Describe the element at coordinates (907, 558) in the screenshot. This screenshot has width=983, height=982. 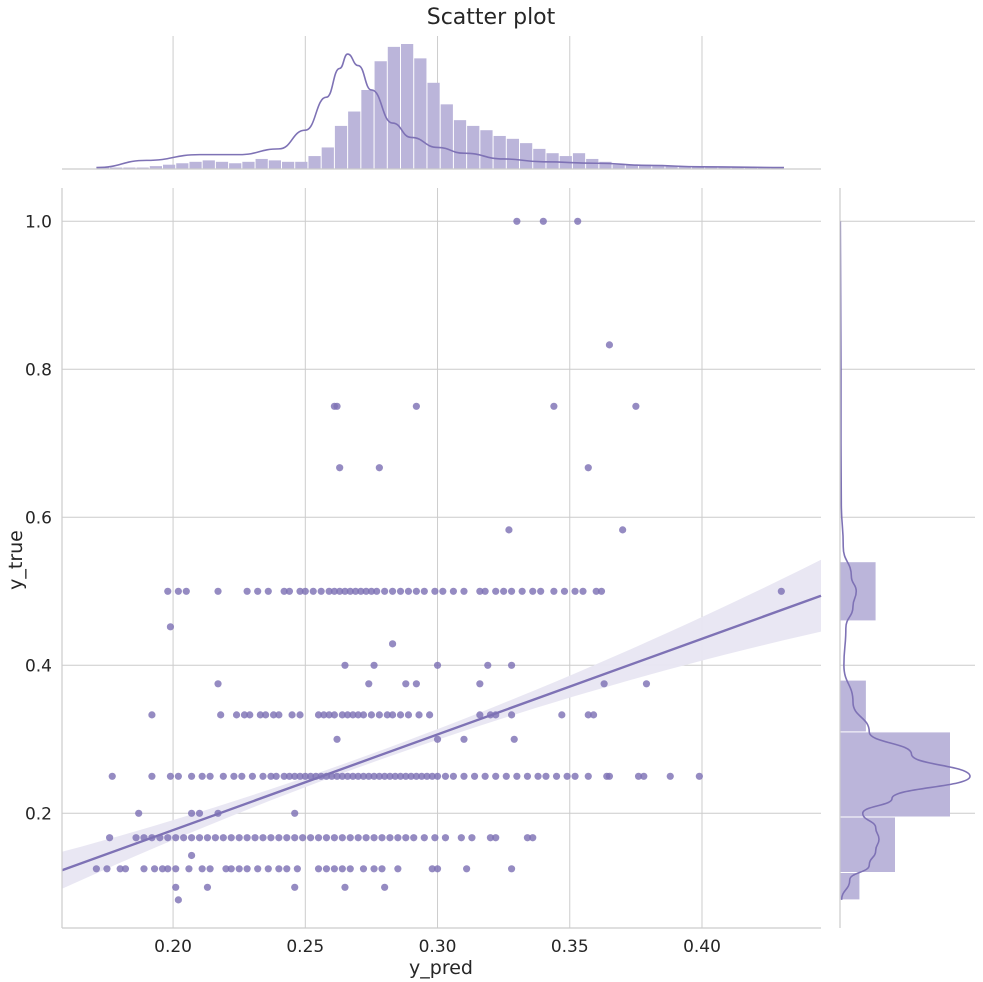
I see `right-marginal-histogram` at that location.